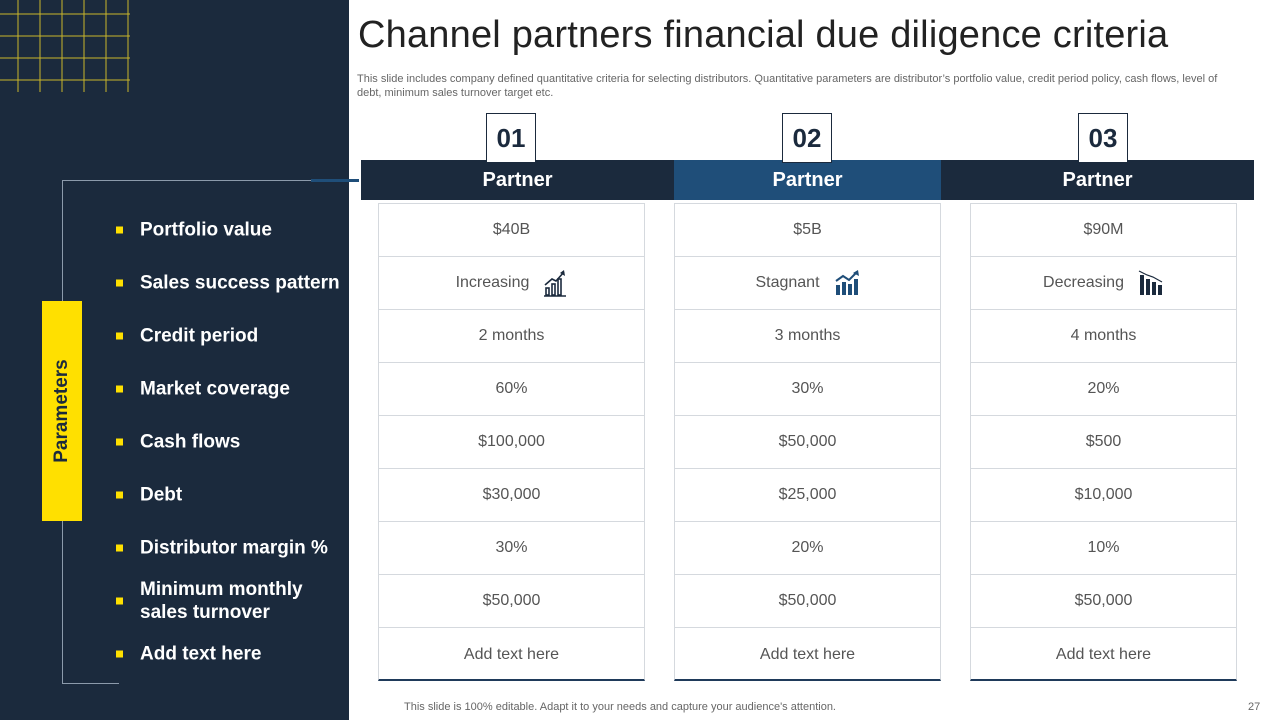 The height and width of the screenshot is (720, 1280). I want to click on value-cell: $30,000, so click(511, 495).